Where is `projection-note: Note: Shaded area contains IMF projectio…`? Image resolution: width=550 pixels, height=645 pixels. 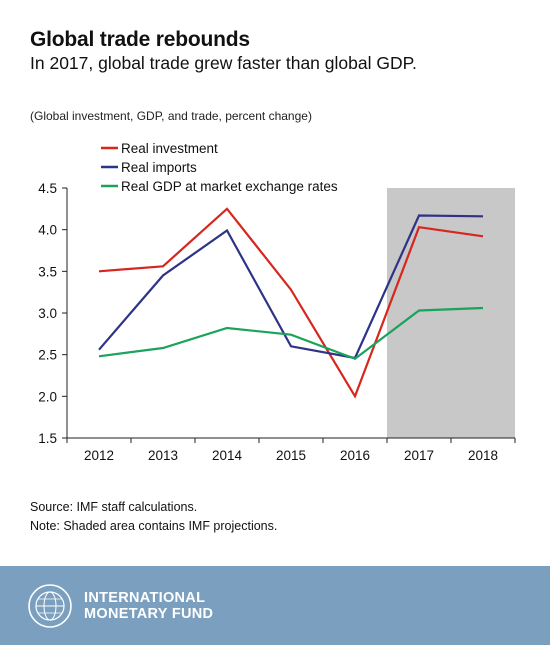
projection-note: Note: Shaded area contains IMF projectio… is located at coordinates (154, 526).